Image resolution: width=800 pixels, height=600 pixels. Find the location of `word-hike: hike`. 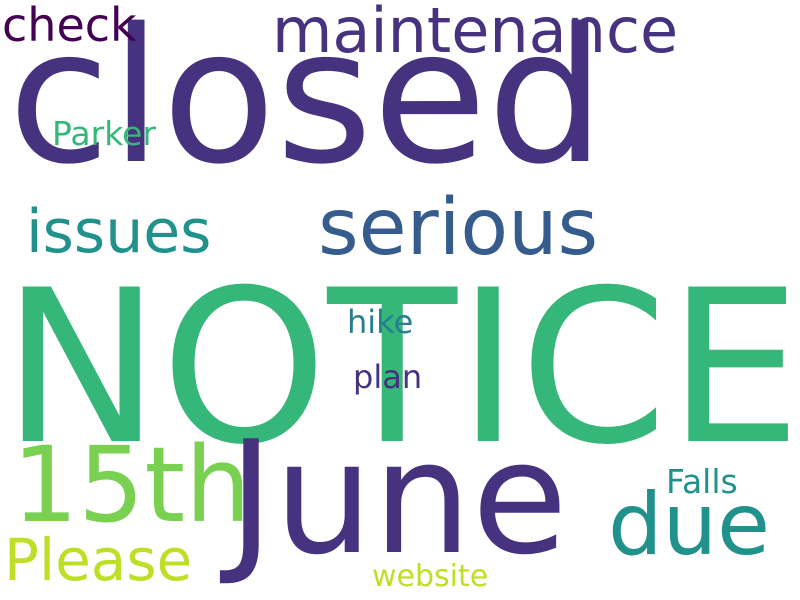

word-hike: hike is located at coordinates (380, 322).